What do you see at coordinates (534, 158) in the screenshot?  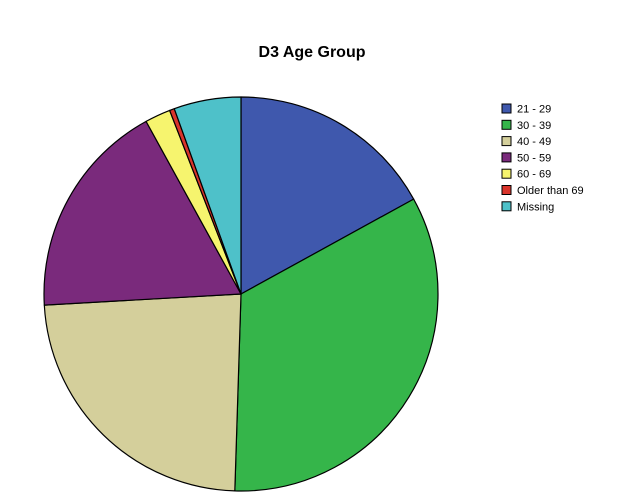 I see `legend-label-50-59: 50 - 59` at bounding box center [534, 158].